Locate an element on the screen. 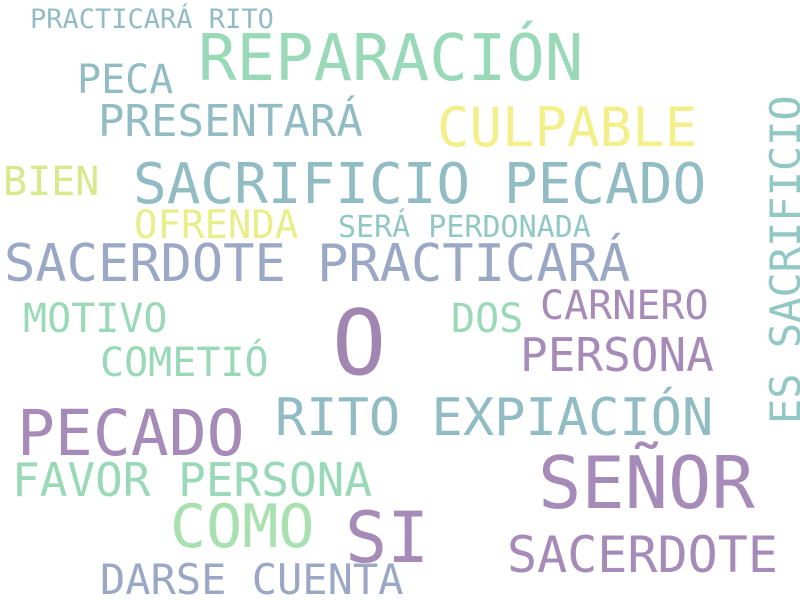  word-senor: SEÑOR is located at coordinates (646, 483).